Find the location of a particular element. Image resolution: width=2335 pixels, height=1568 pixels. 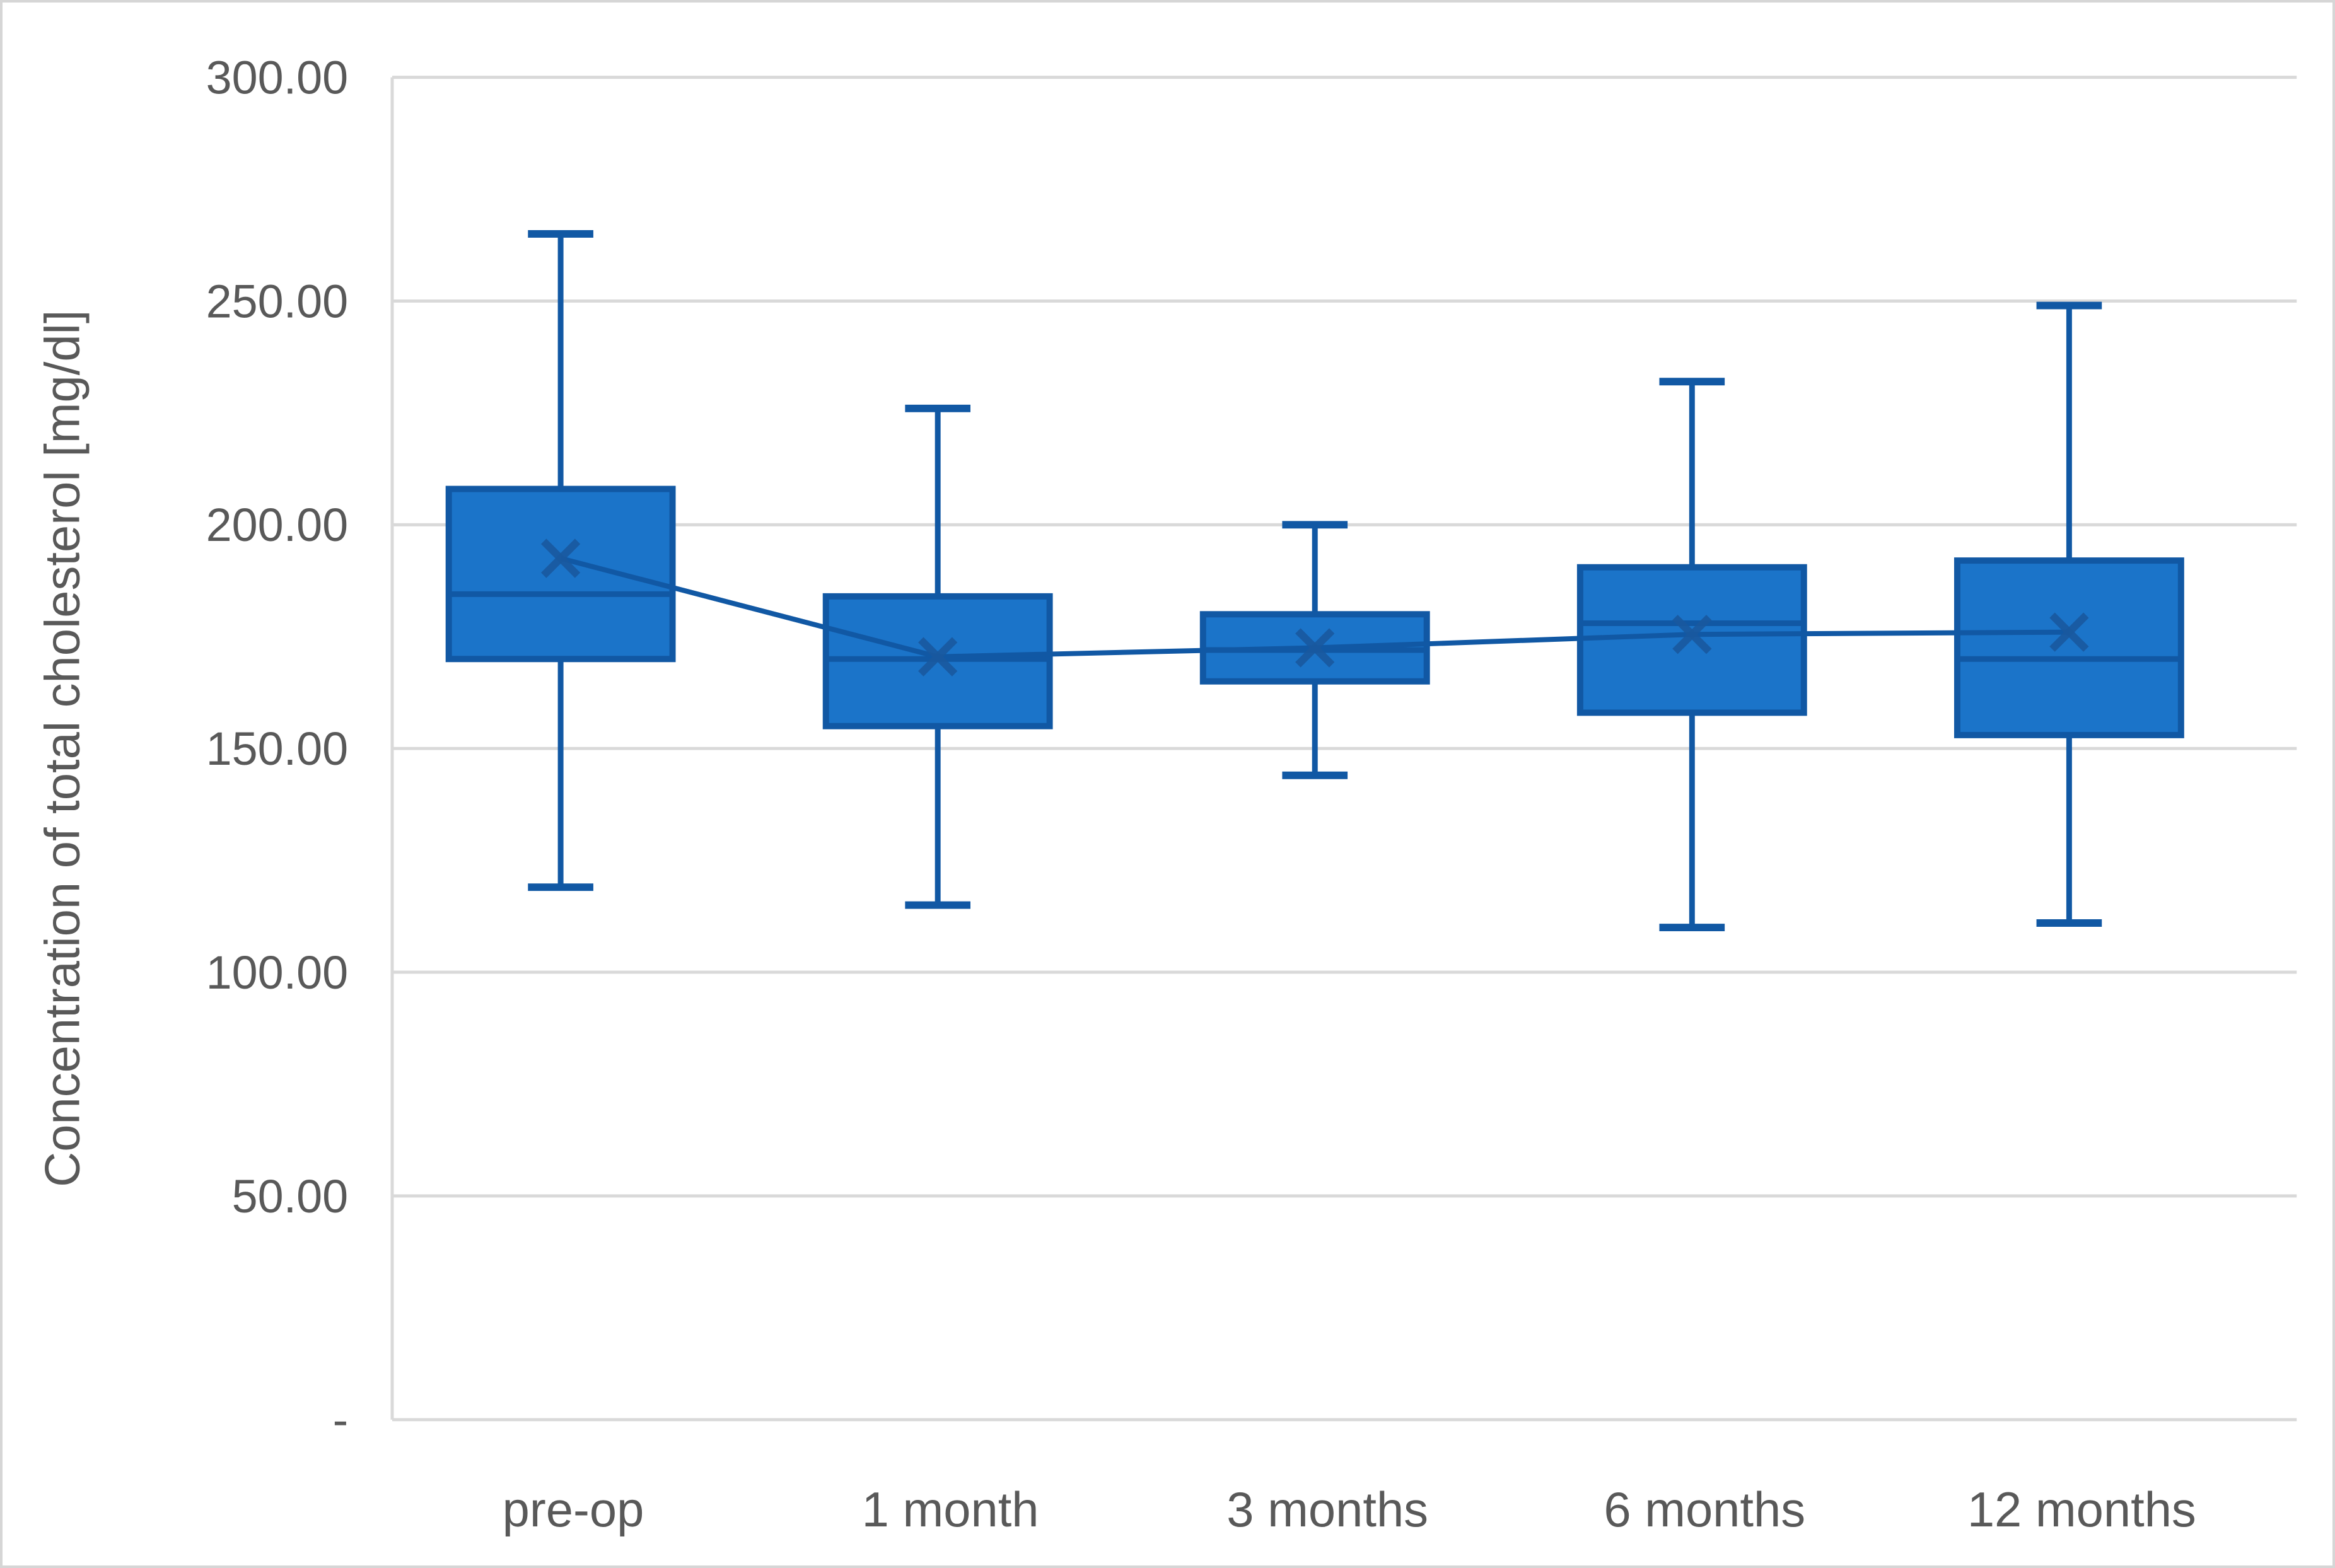

y-tick-label: 200.00 is located at coordinates (277, 525).